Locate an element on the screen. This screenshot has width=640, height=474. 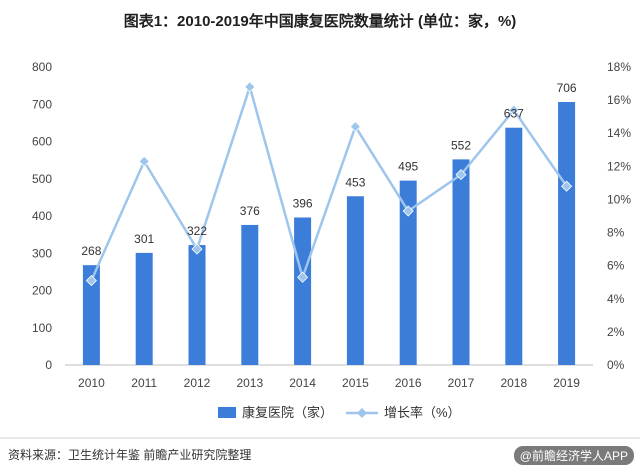
y-right-tick-label: 12% is located at coordinates (619, 166).